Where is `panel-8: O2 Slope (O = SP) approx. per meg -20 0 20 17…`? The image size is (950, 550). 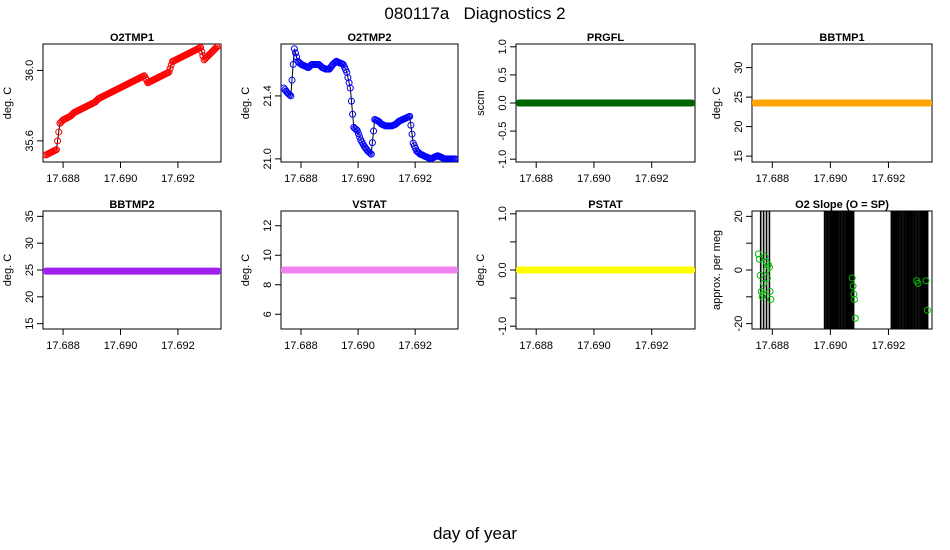 panel-8: O2 Slope (O = SP) approx. per meg -20 0 20 17… is located at coordinates (822, 275).